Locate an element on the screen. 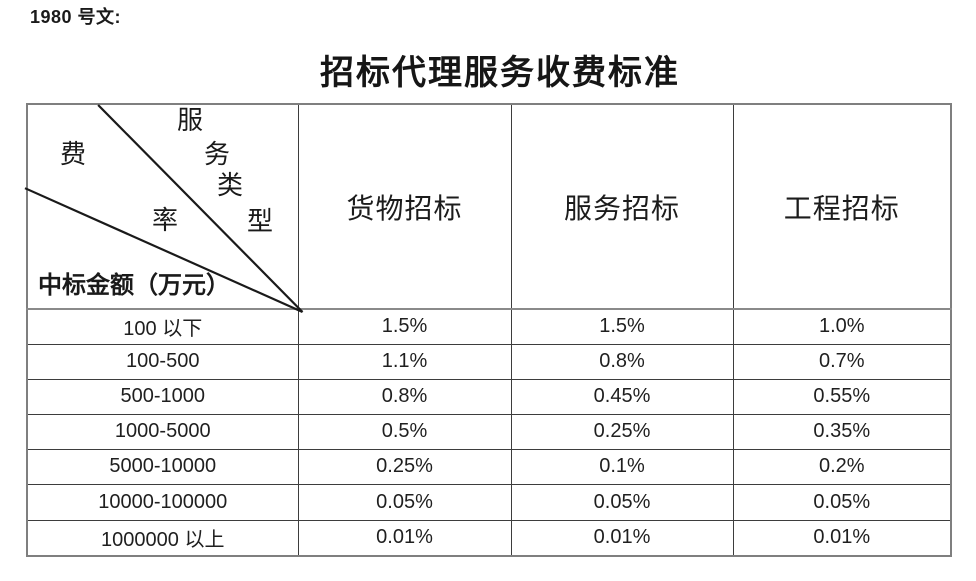 Image resolution: width=976 pixels, height=581 pixels. cell-amount-range: 10000-100000 is located at coordinates (162, 502).